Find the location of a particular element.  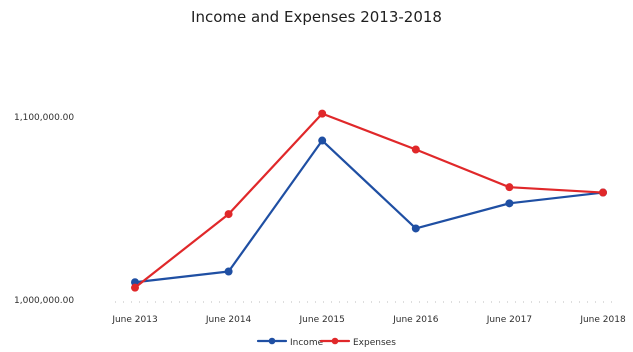

x-tick-label: June 2017 is located at coordinates (509, 320).